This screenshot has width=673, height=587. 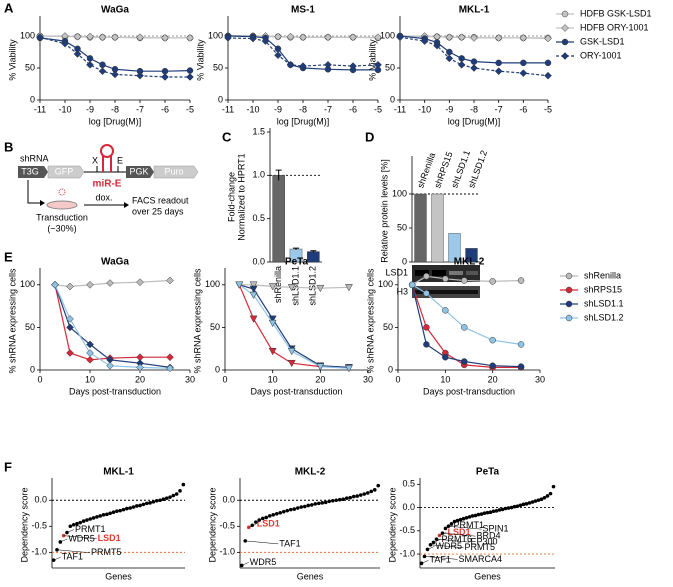 What do you see at coordinates (90, 529) in the screenshot?
I see `gene-label: PRMT1` at bounding box center [90, 529].